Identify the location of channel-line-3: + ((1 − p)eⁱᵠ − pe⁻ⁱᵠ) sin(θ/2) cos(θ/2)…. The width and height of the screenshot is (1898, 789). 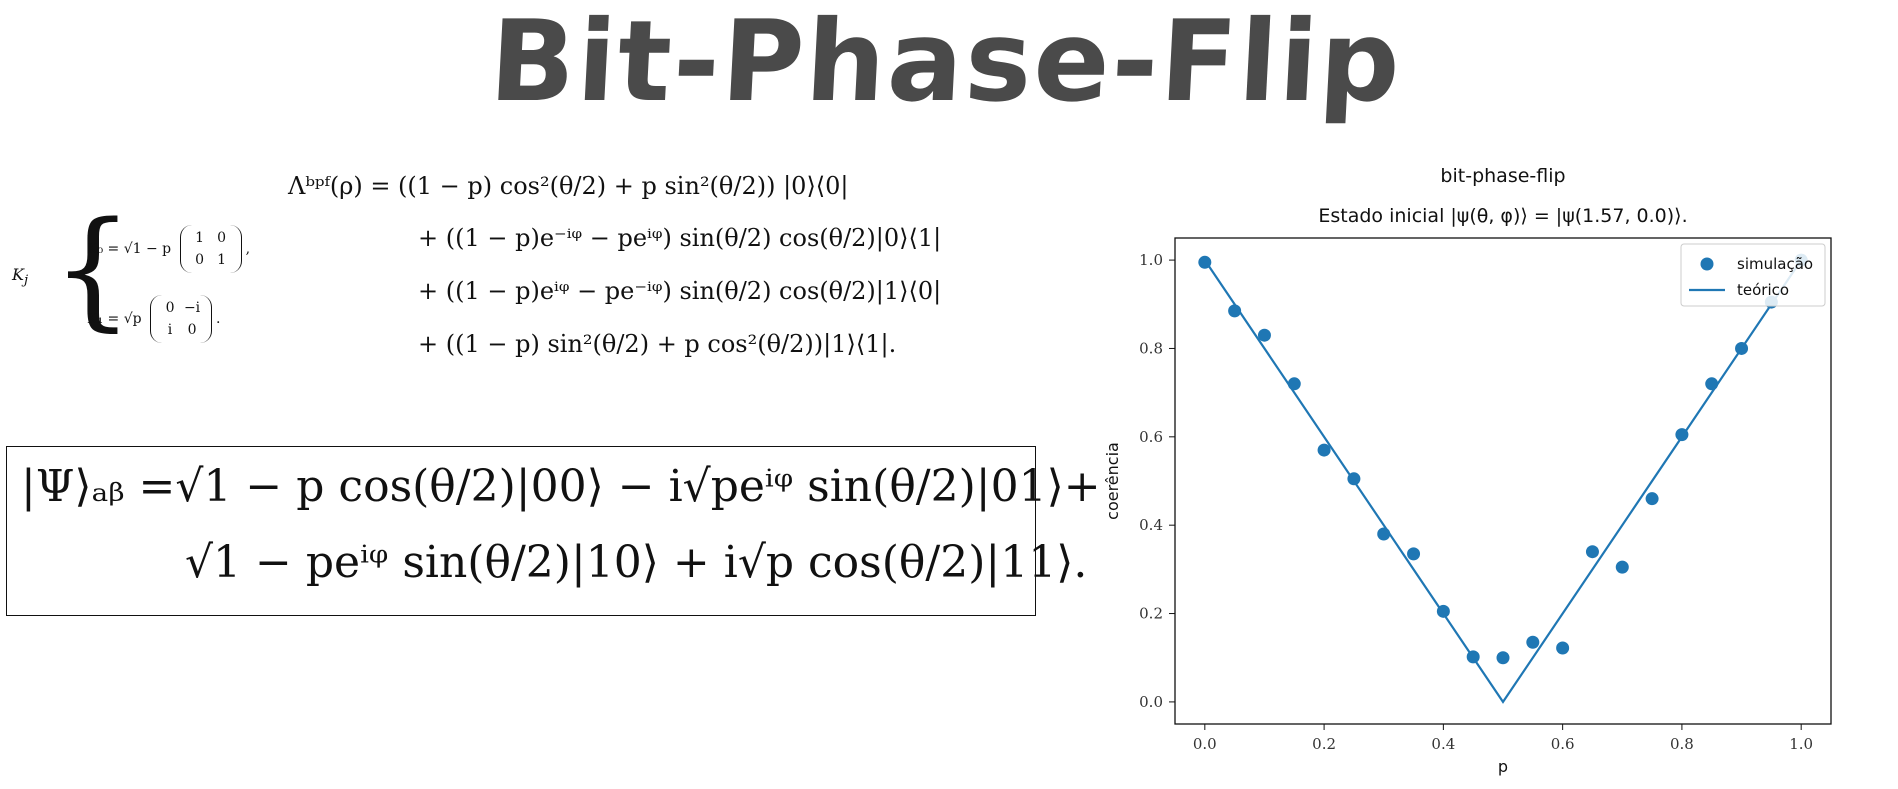
(680, 291).